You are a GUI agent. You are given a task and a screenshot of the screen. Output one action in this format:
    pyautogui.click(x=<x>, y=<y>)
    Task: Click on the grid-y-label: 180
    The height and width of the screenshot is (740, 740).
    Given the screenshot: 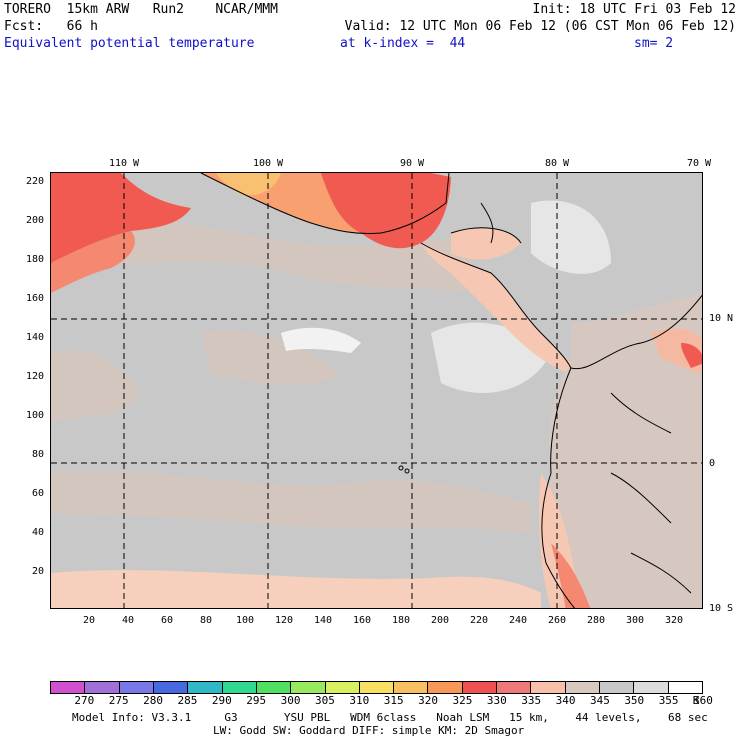 What is the action you would take?
    pyautogui.click(x=34, y=259)
    